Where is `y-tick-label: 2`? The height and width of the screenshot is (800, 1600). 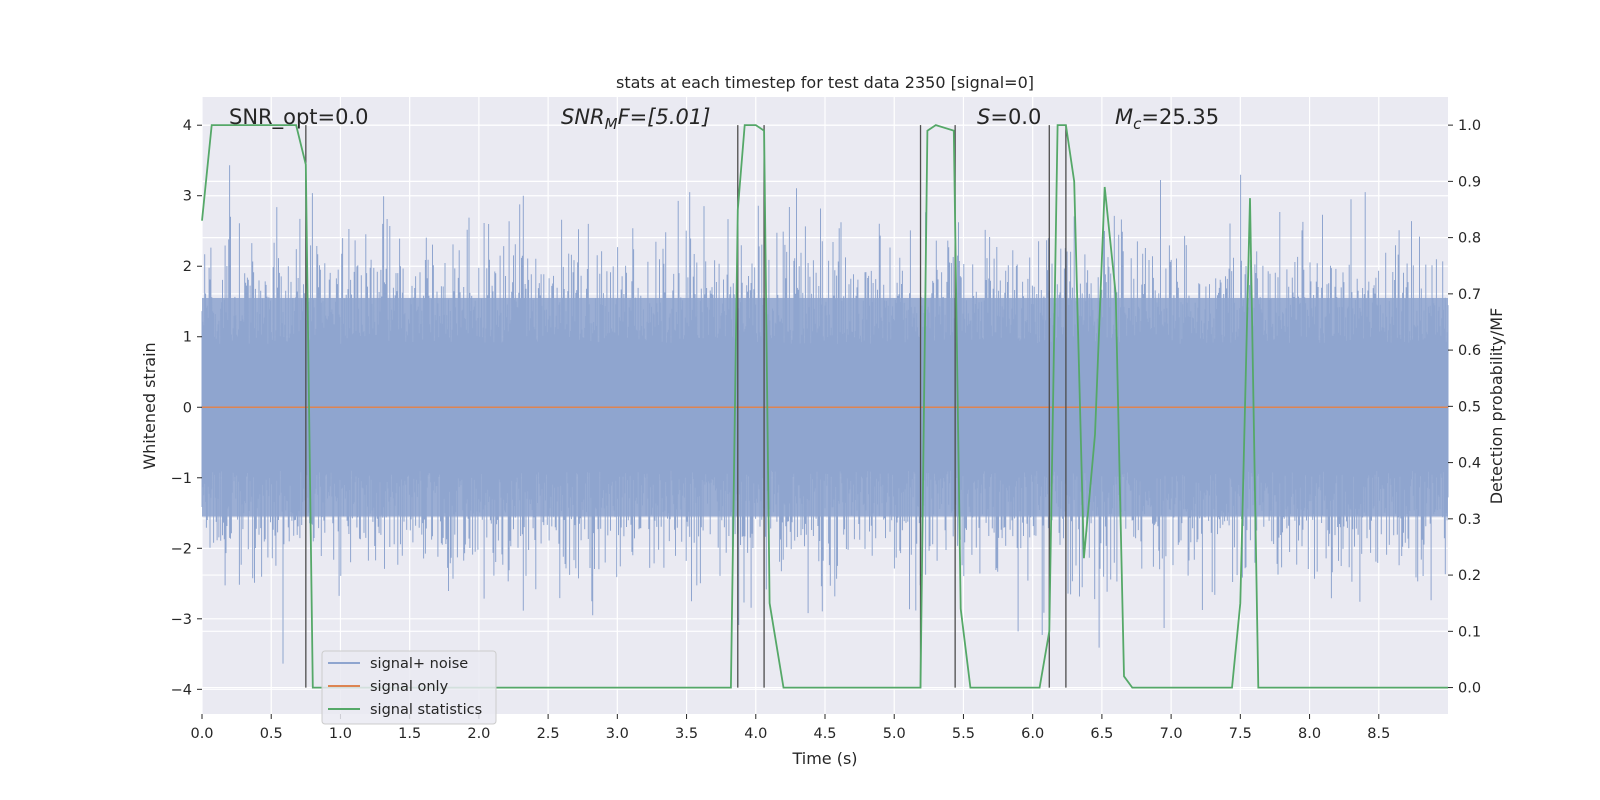
y-tick-label: 2 is located at coordinates (187, 267).